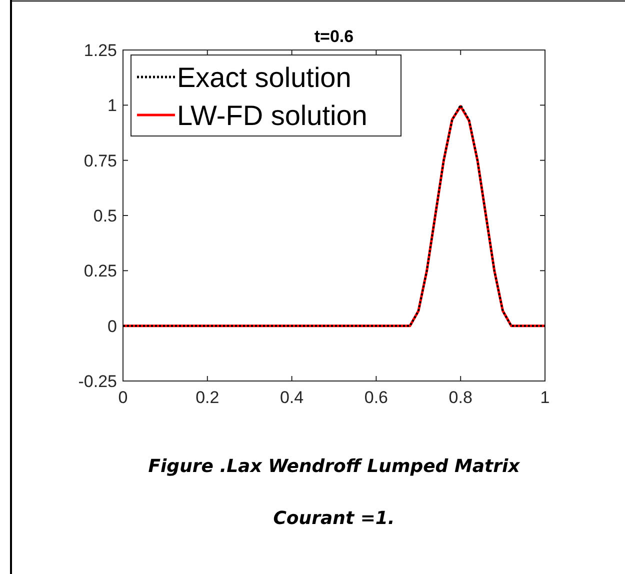  I want to click on x-tick-label: 1, so click(545, 397).